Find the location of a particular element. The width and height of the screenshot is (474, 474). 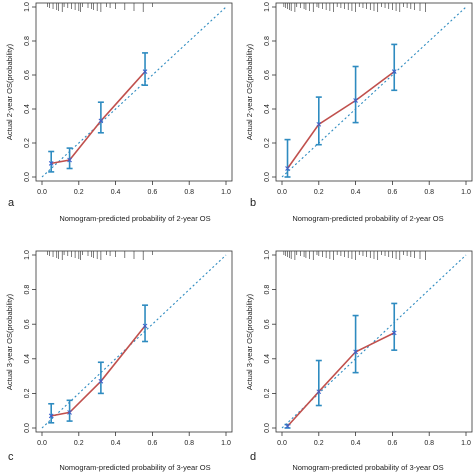

panel-label: b is located at coordinates (253, 203).